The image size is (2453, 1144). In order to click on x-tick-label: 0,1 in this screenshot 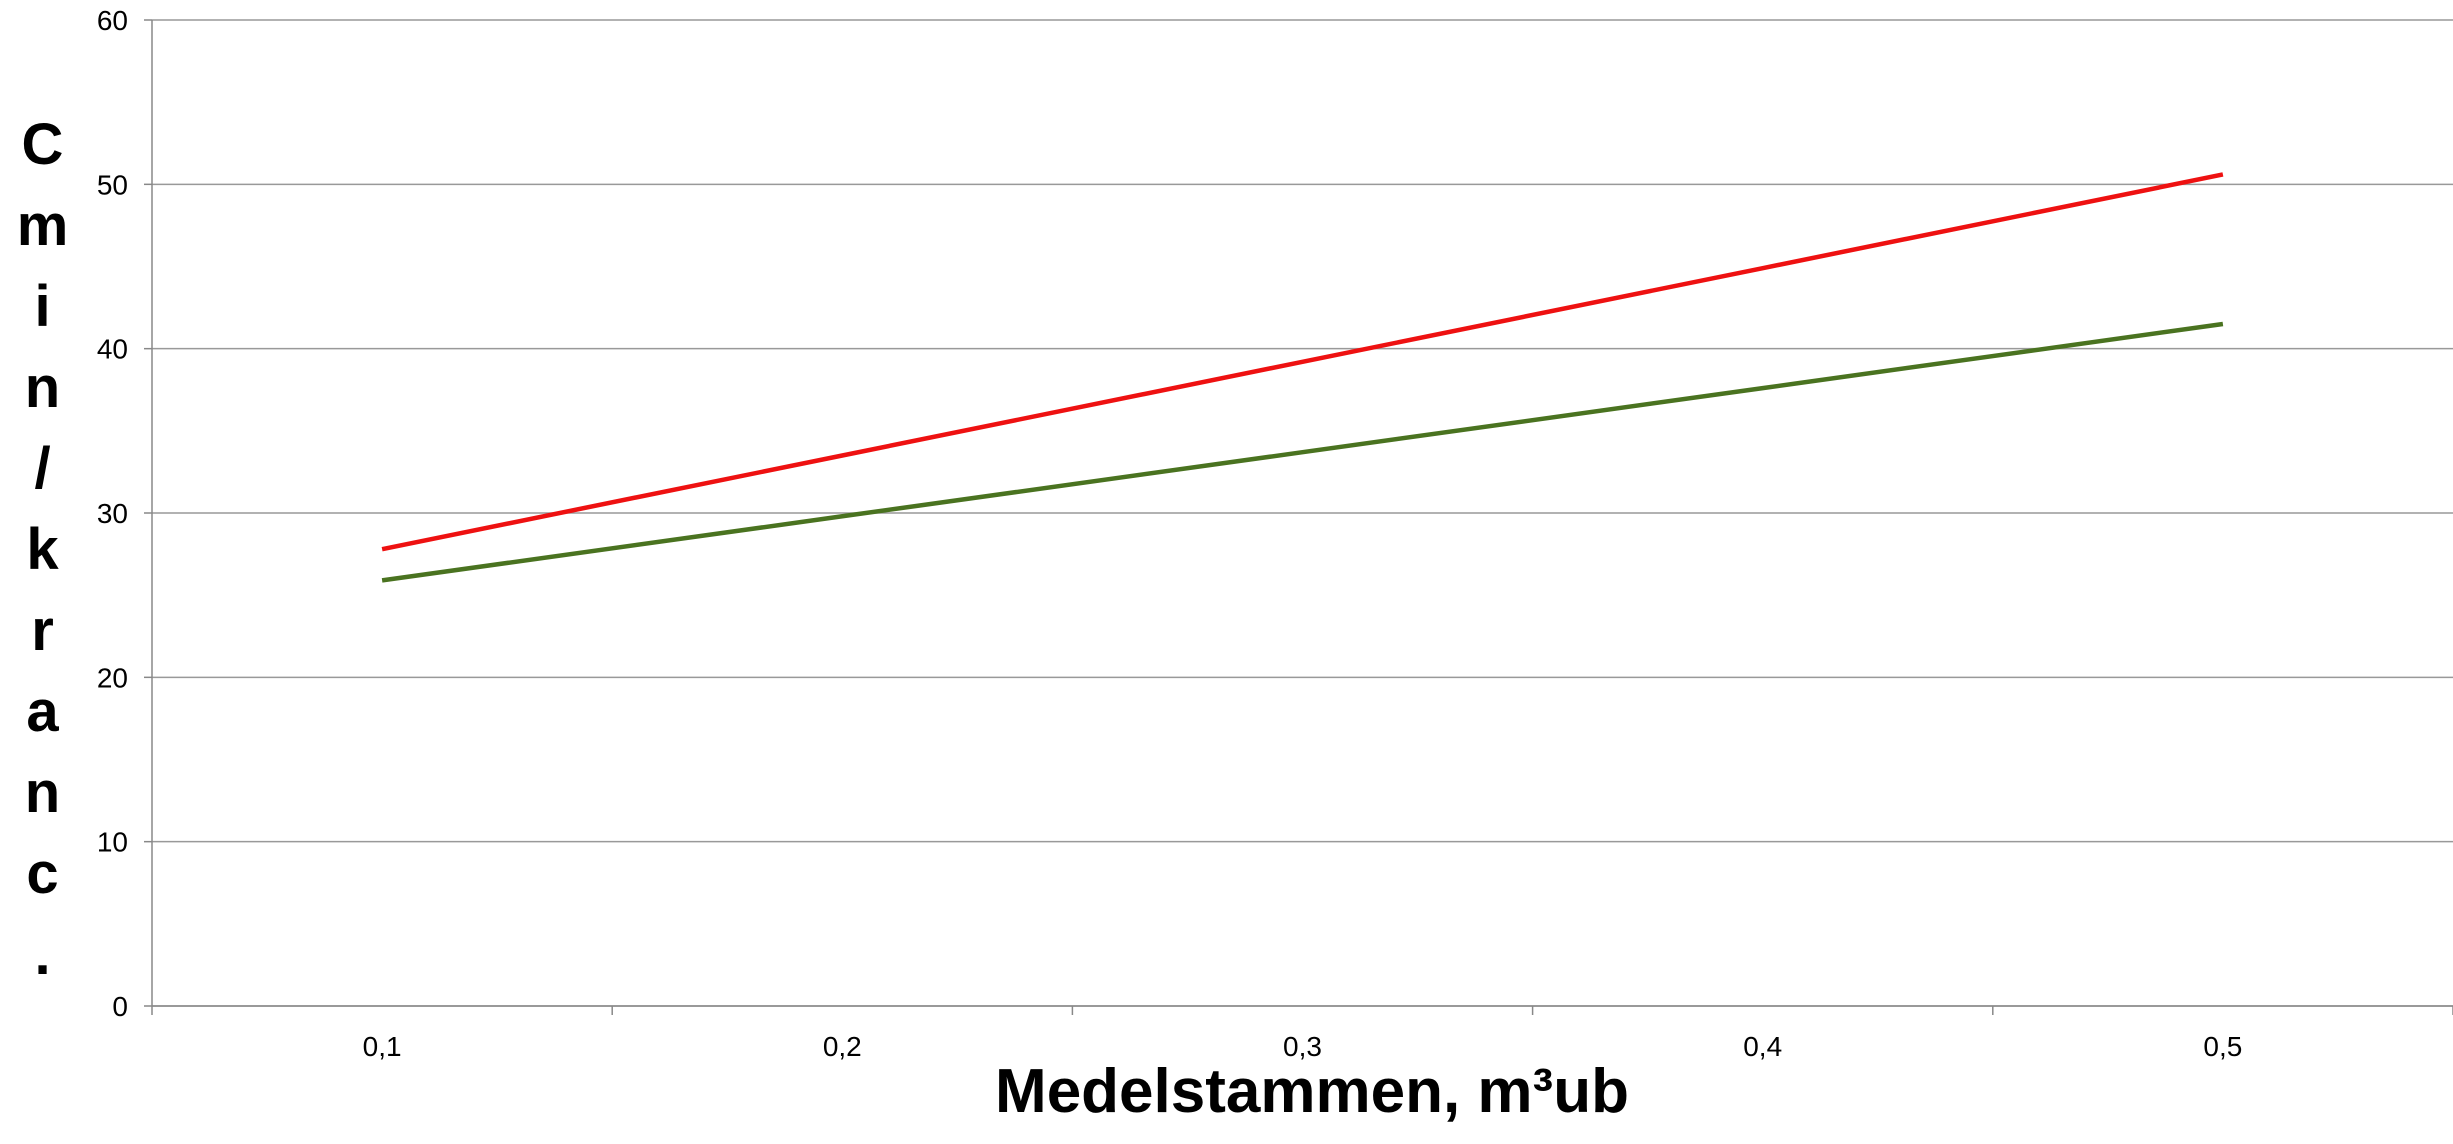, I will do `click(382, 1046)`.